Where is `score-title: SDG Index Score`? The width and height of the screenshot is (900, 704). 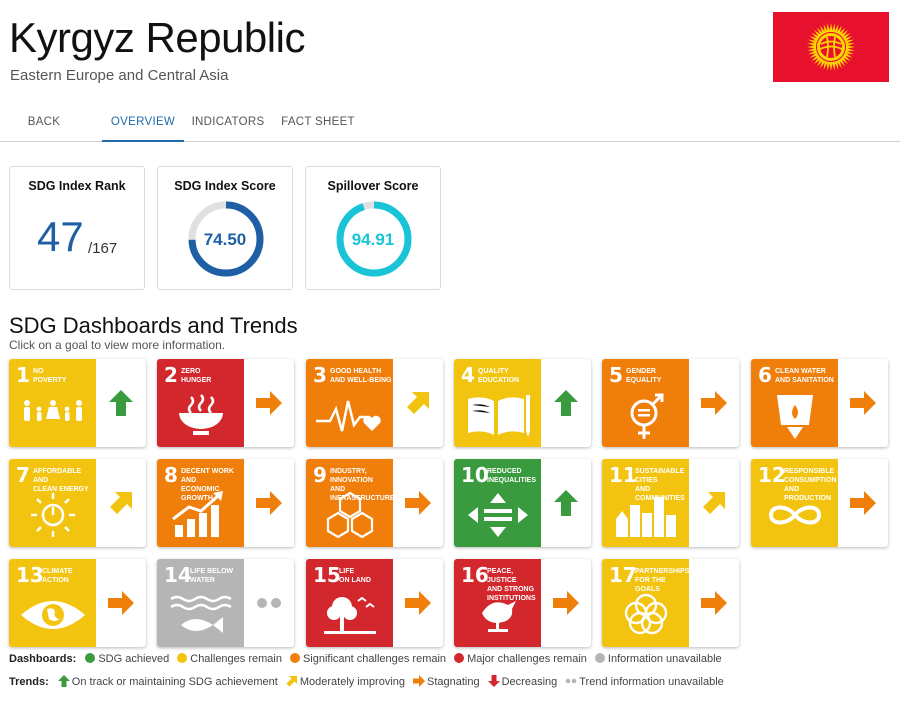 score-title: SDG Index Score is located at coordinates (225, 186).